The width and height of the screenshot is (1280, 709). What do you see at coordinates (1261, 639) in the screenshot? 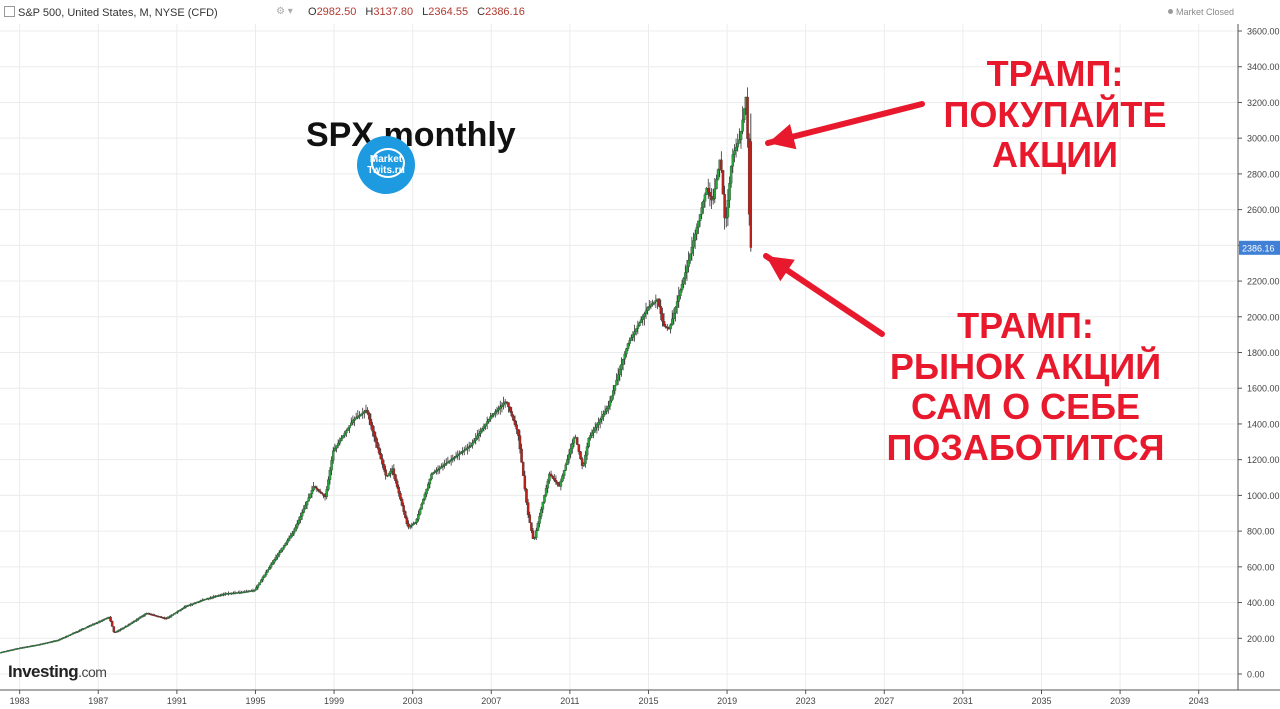
I see `y-tick-label: 200.00` at bounding box center [1261, 639].